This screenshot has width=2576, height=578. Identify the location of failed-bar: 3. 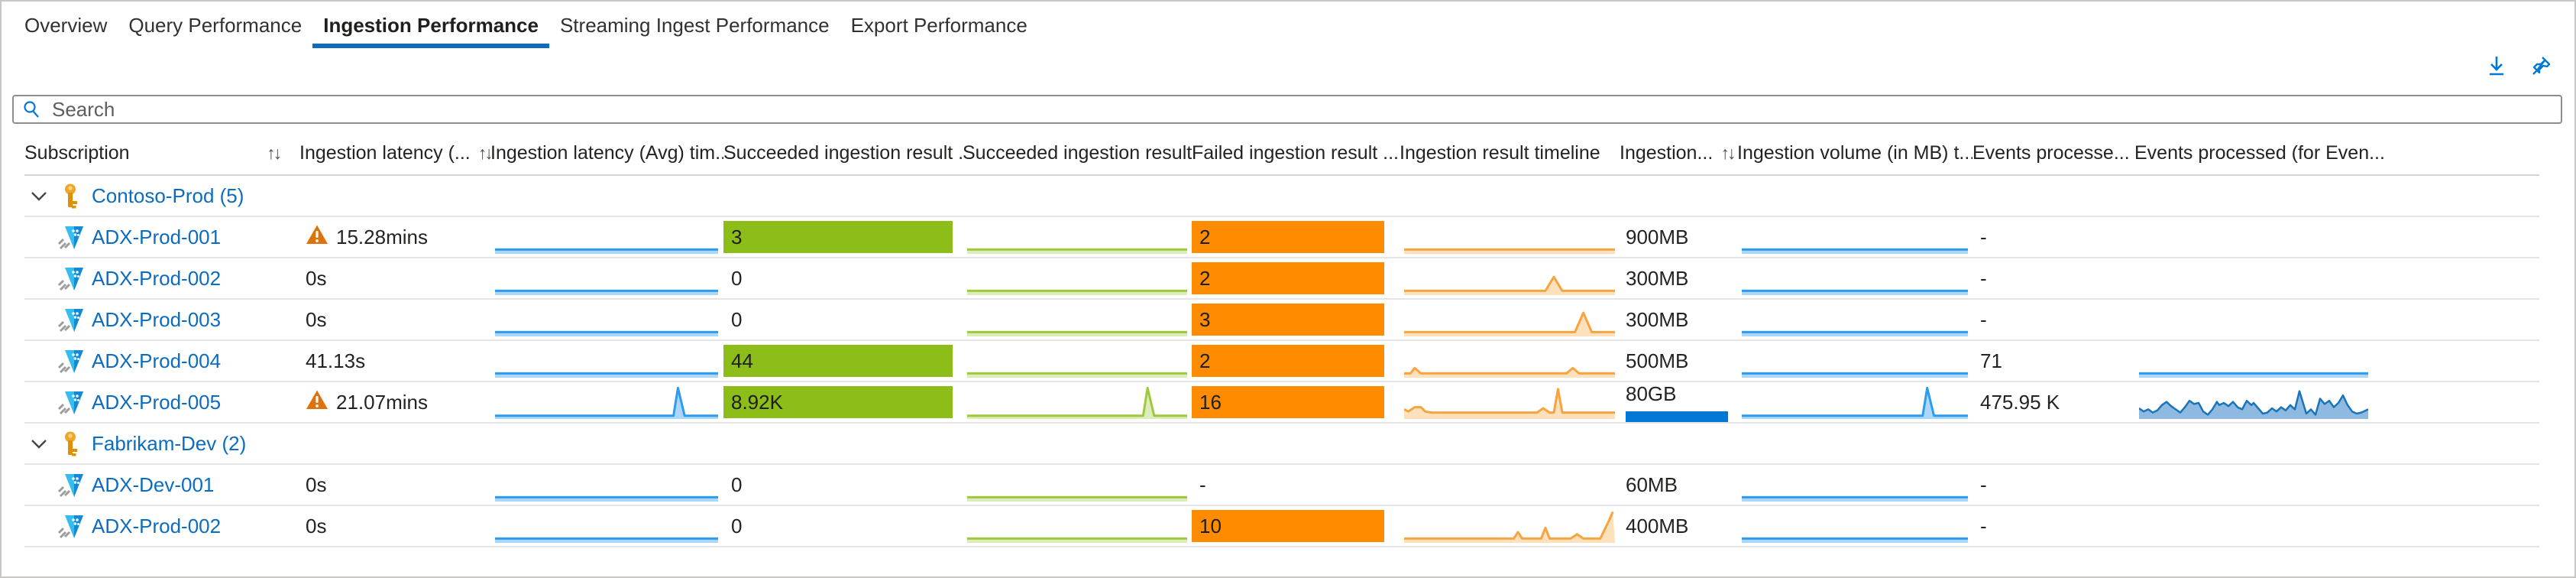
(1288, 320).